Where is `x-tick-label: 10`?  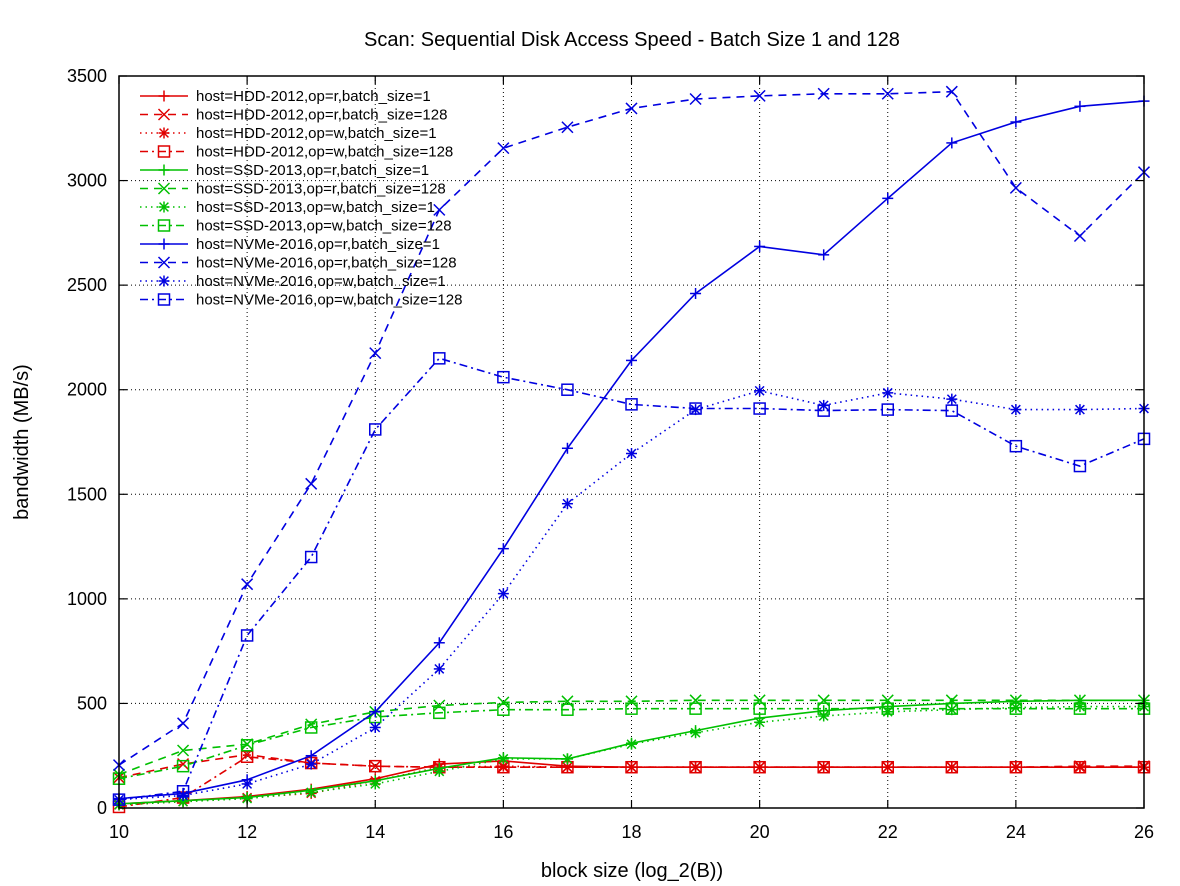 x-tick-label: 10 is located at coordinates (119, 832).